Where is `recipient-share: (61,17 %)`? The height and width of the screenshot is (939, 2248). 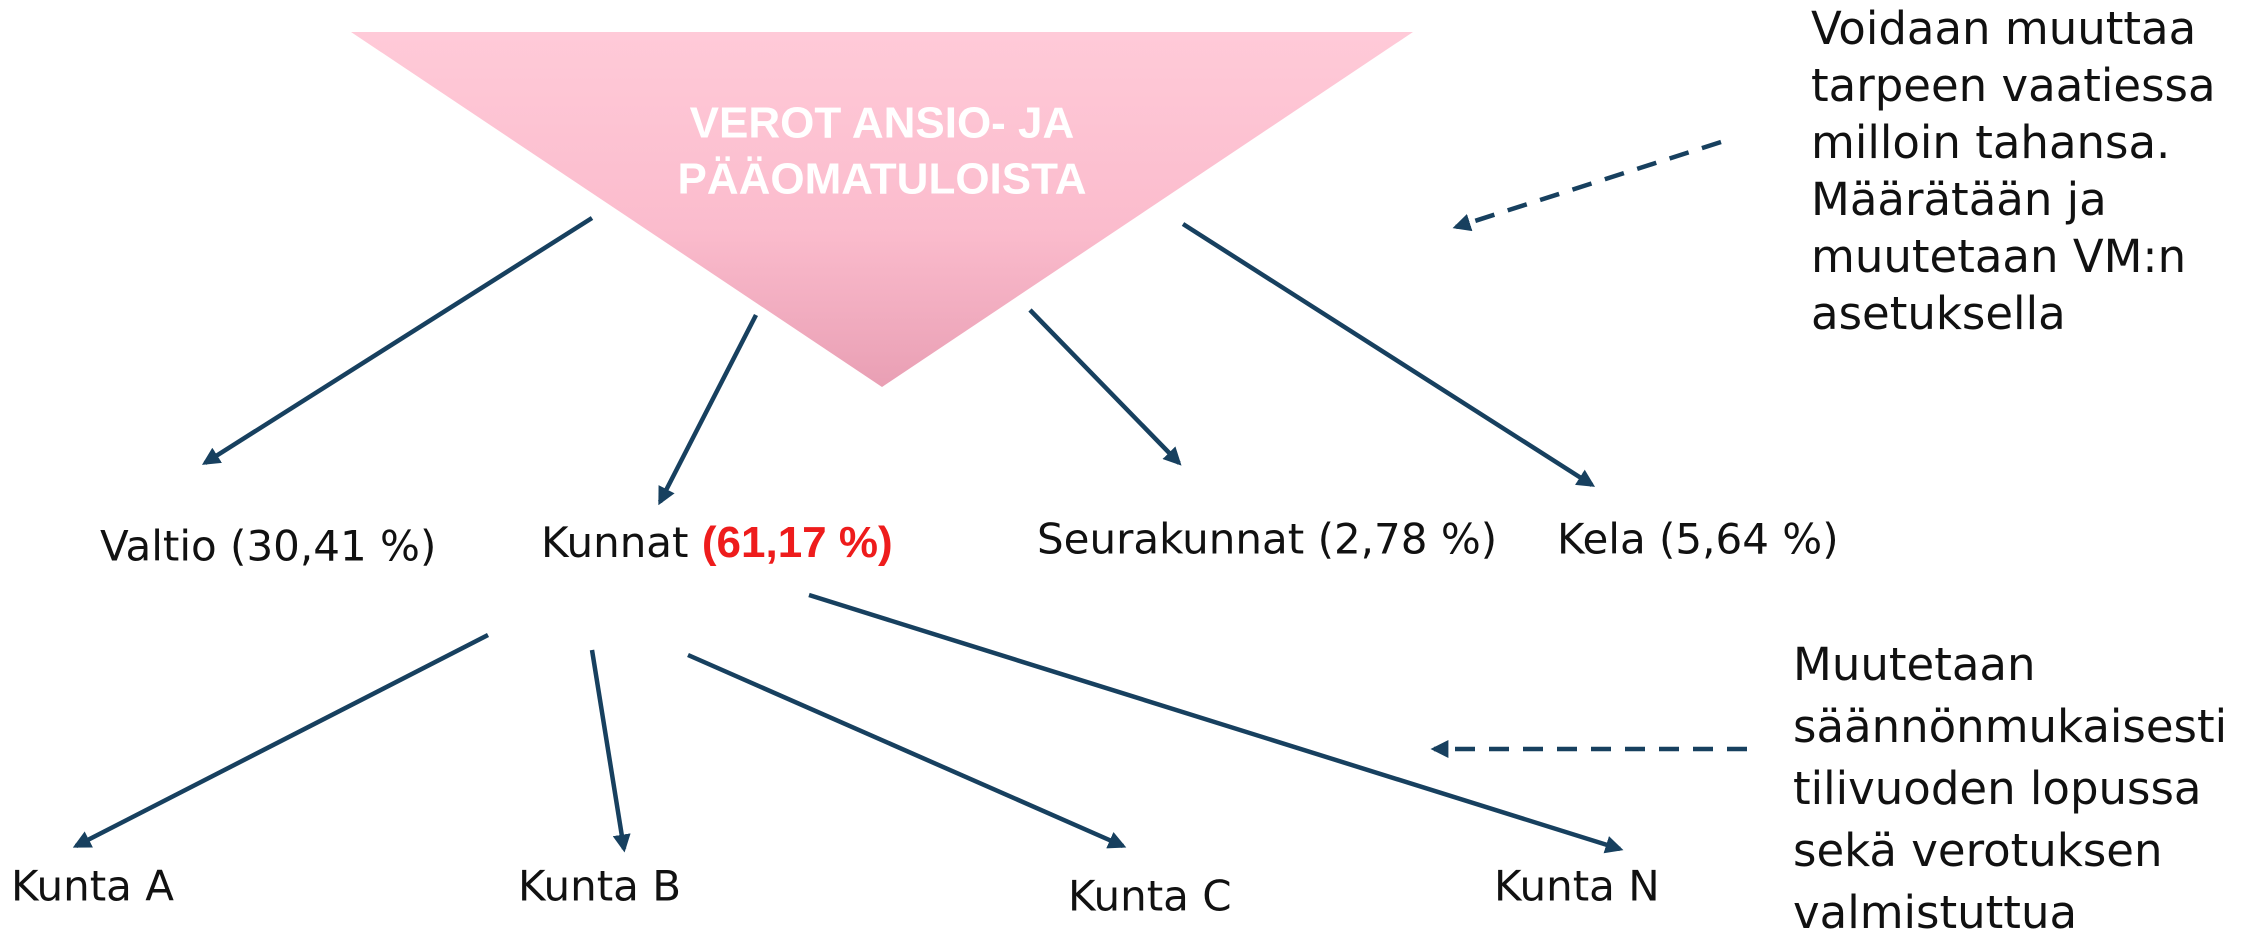 recipient-share: (61,17 %) is located at coordinates (797, 542).